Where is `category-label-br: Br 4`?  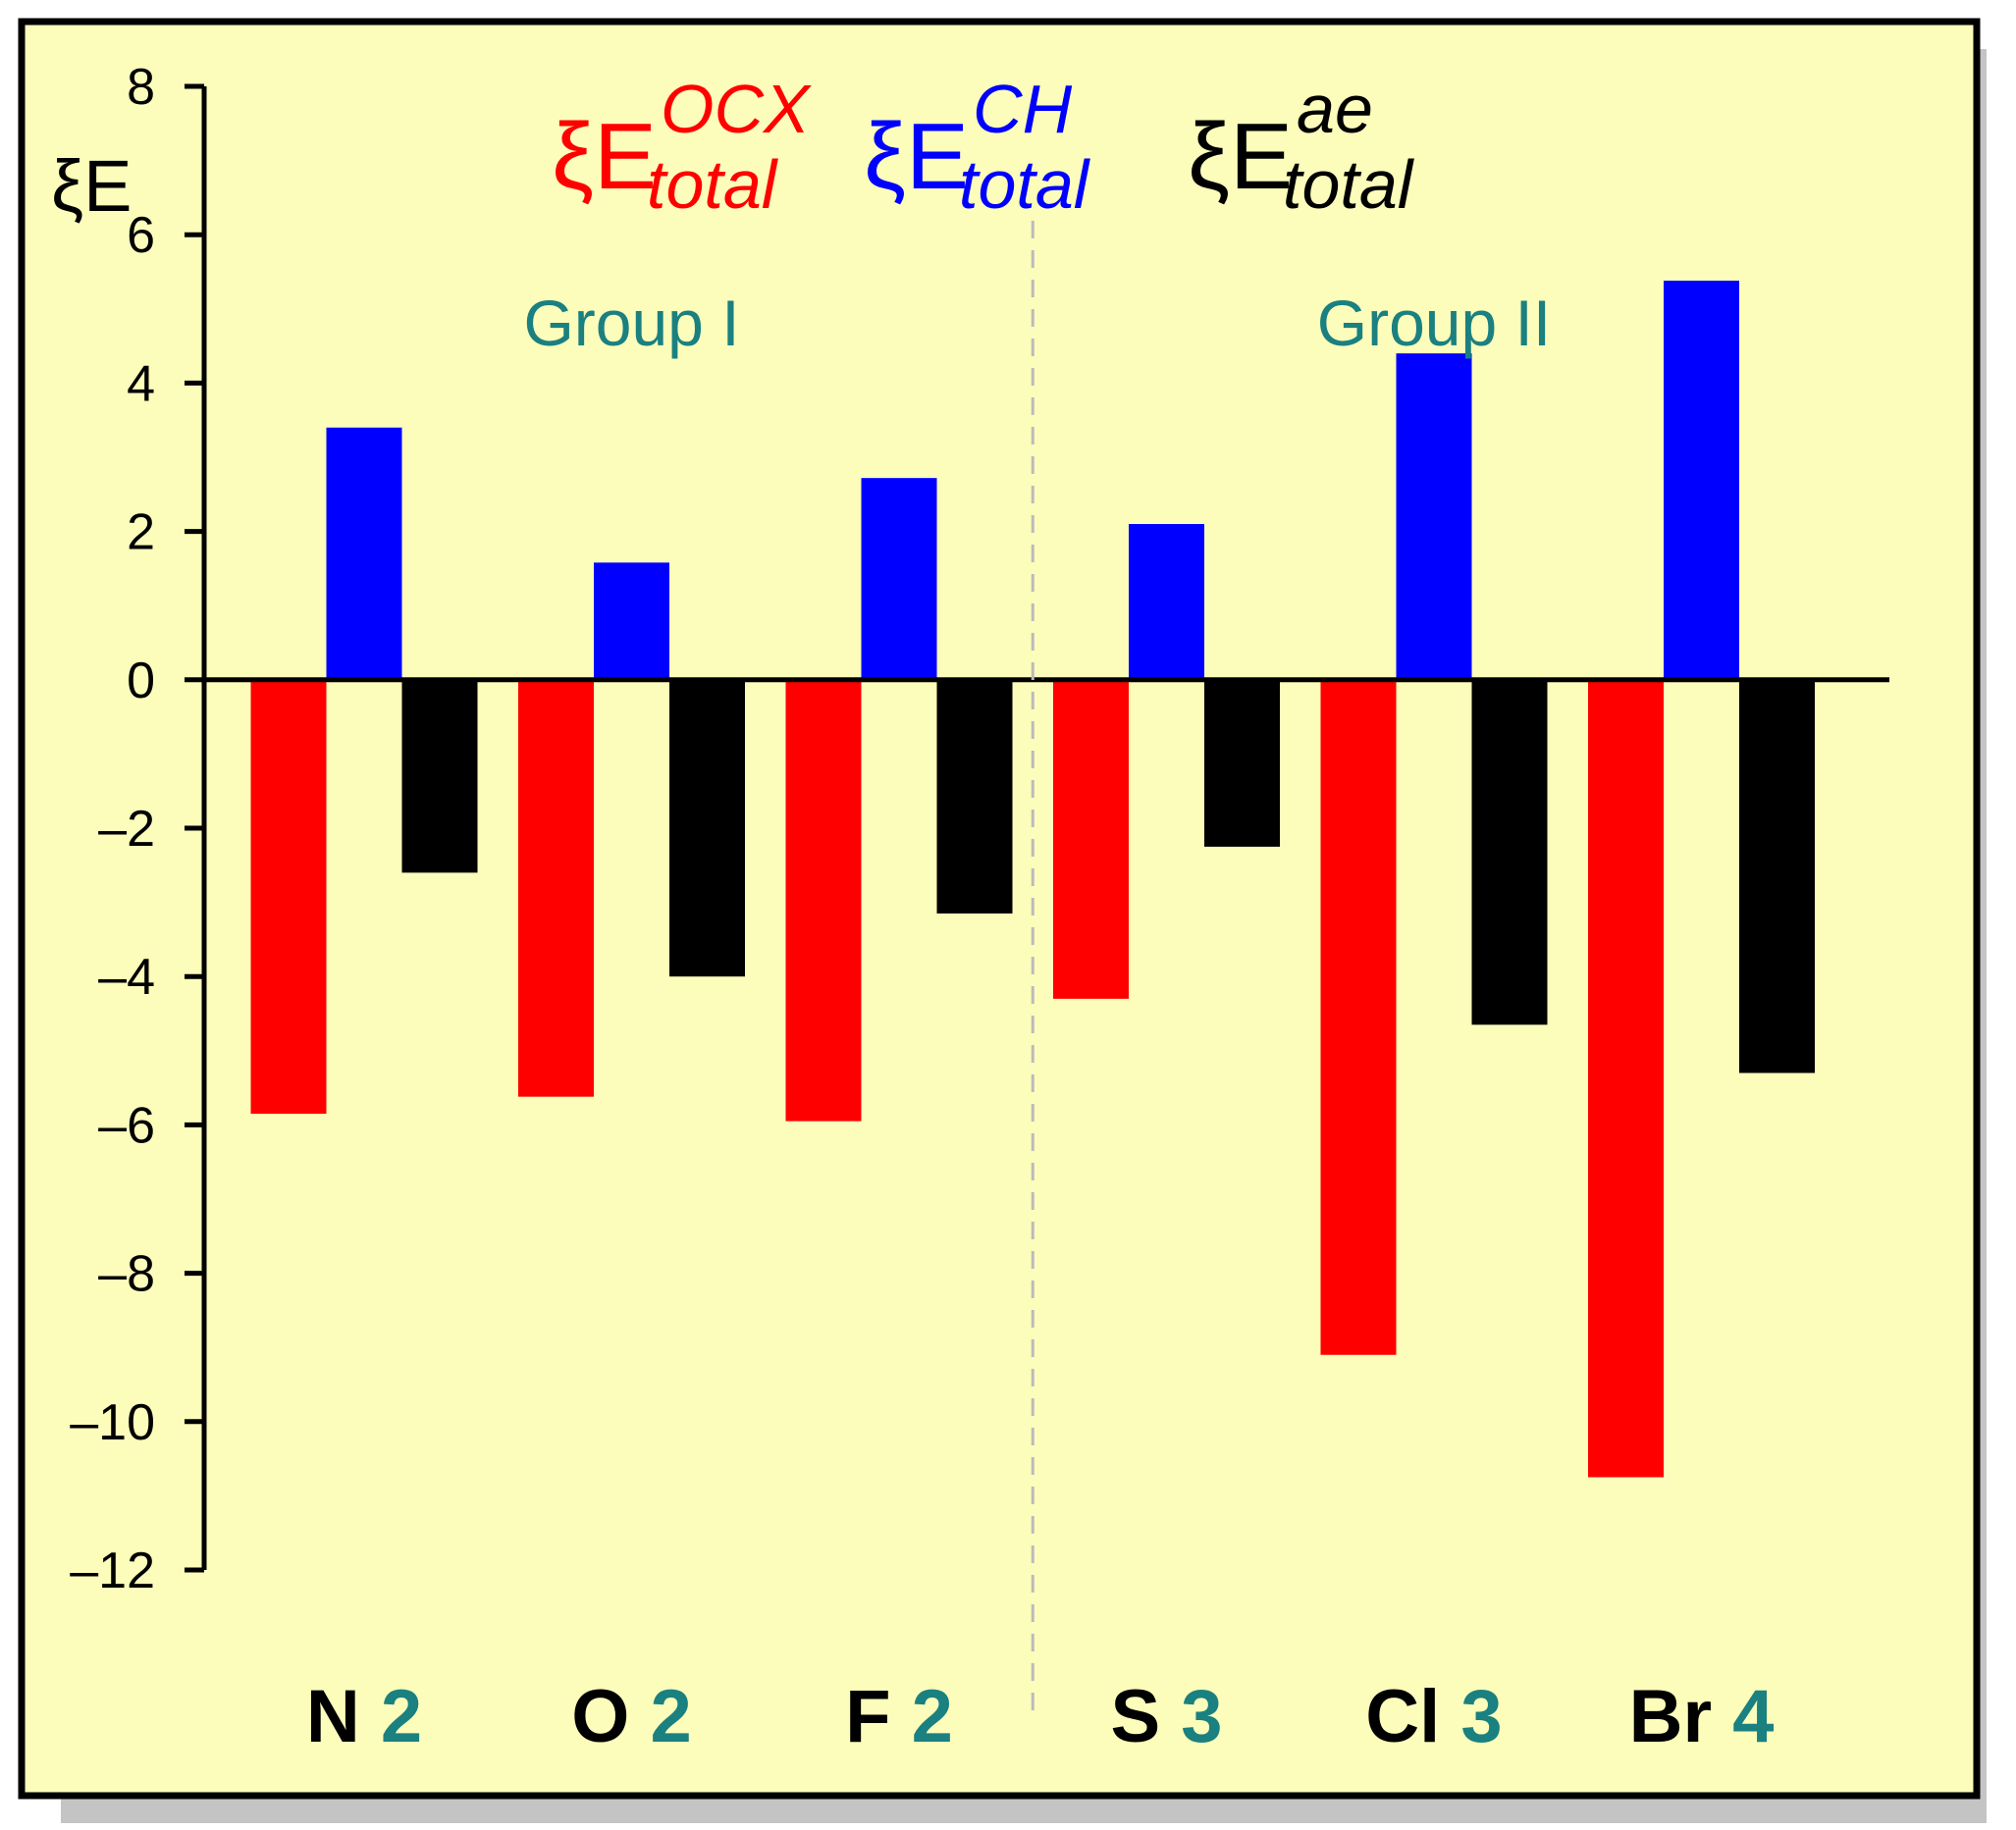
category-label-br: Br 4 is located at coordinates (1702, 1716).